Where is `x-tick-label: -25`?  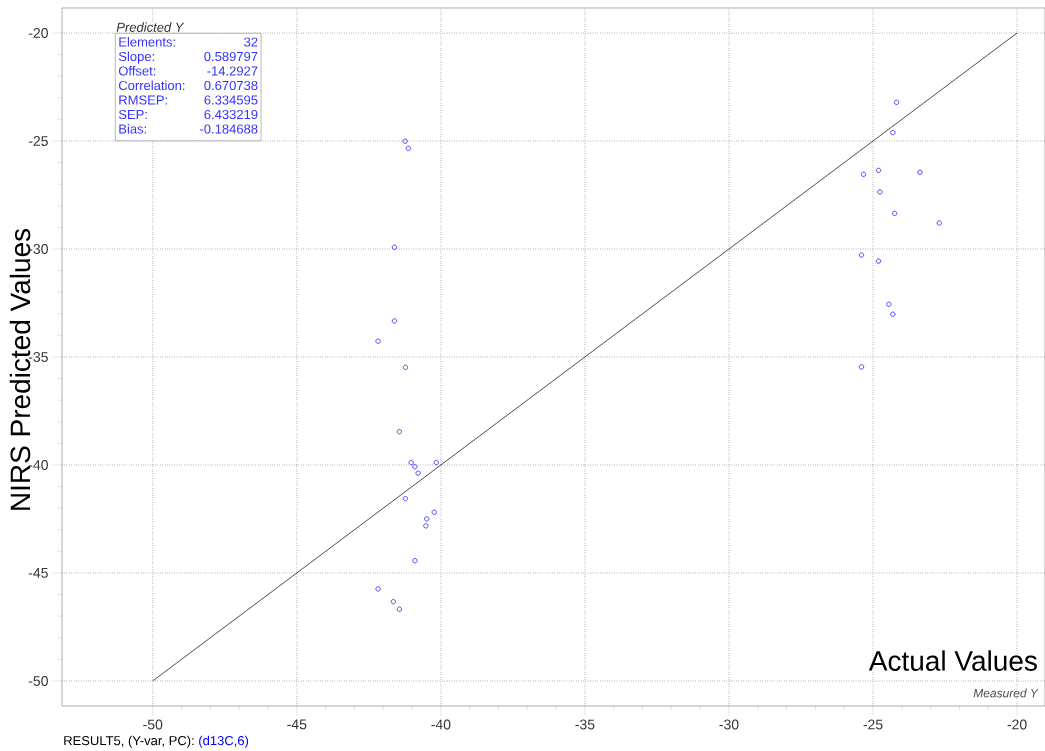 x-tick-label: -25 is located at coordinates (873, 724).